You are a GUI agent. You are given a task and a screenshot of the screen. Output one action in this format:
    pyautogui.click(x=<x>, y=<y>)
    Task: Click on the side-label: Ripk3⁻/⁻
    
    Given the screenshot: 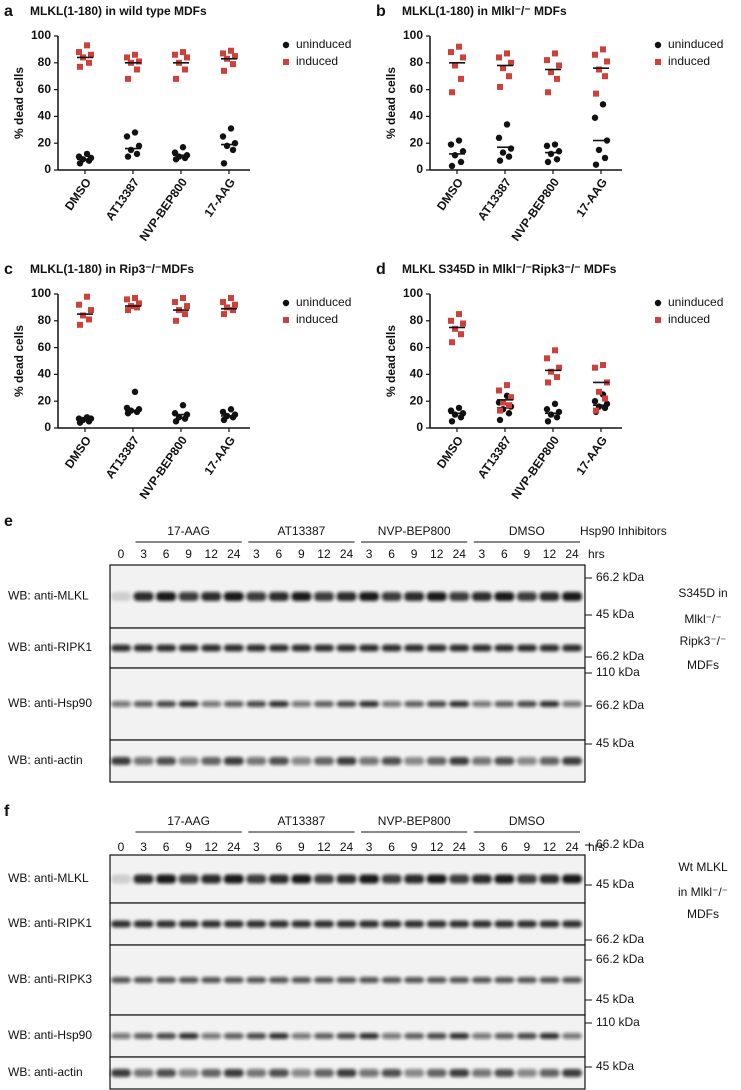 What is the action you would take?
    pyautogui.click(x=703, y=641)
    